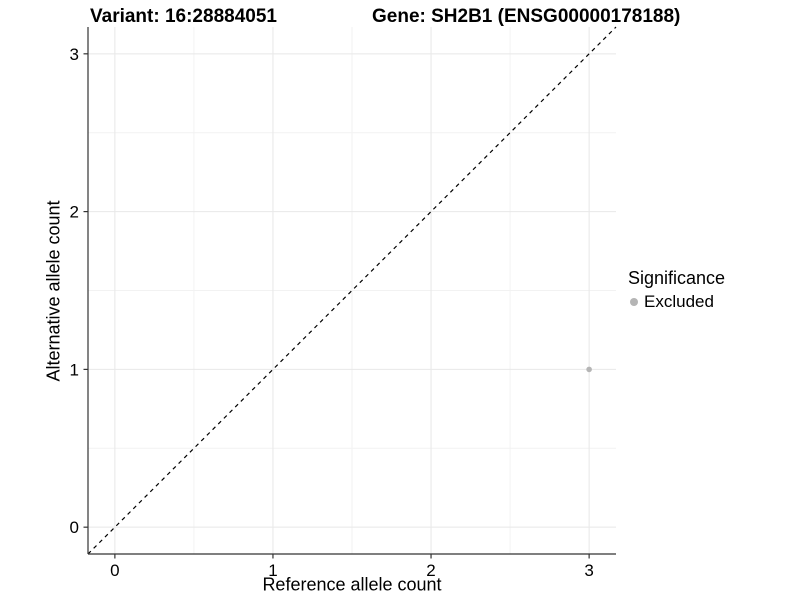  What do you see at coordinates (634, 302) in the screenshot?
I see `legend-marker-icon` at bounding box center [634, 302].